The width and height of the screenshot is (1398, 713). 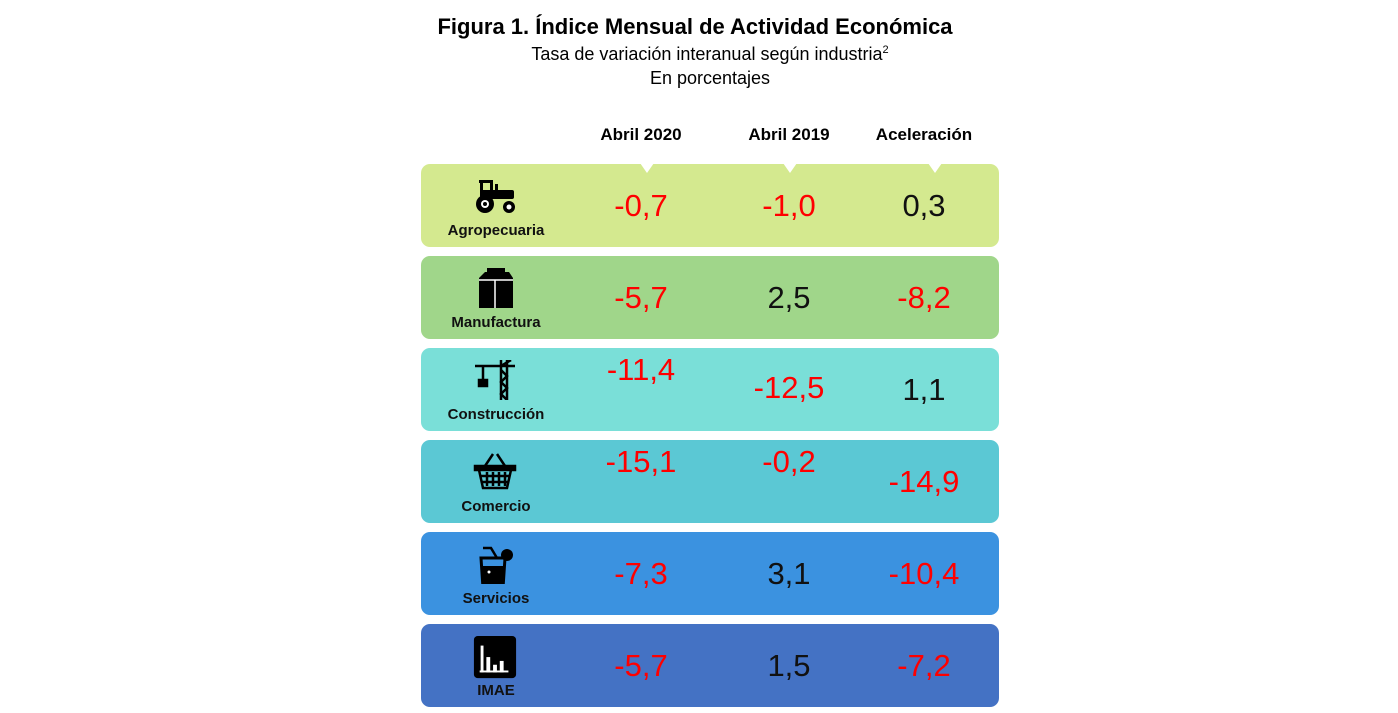 I want to click on row-label: Manufactura, so click(x=496, y=322).